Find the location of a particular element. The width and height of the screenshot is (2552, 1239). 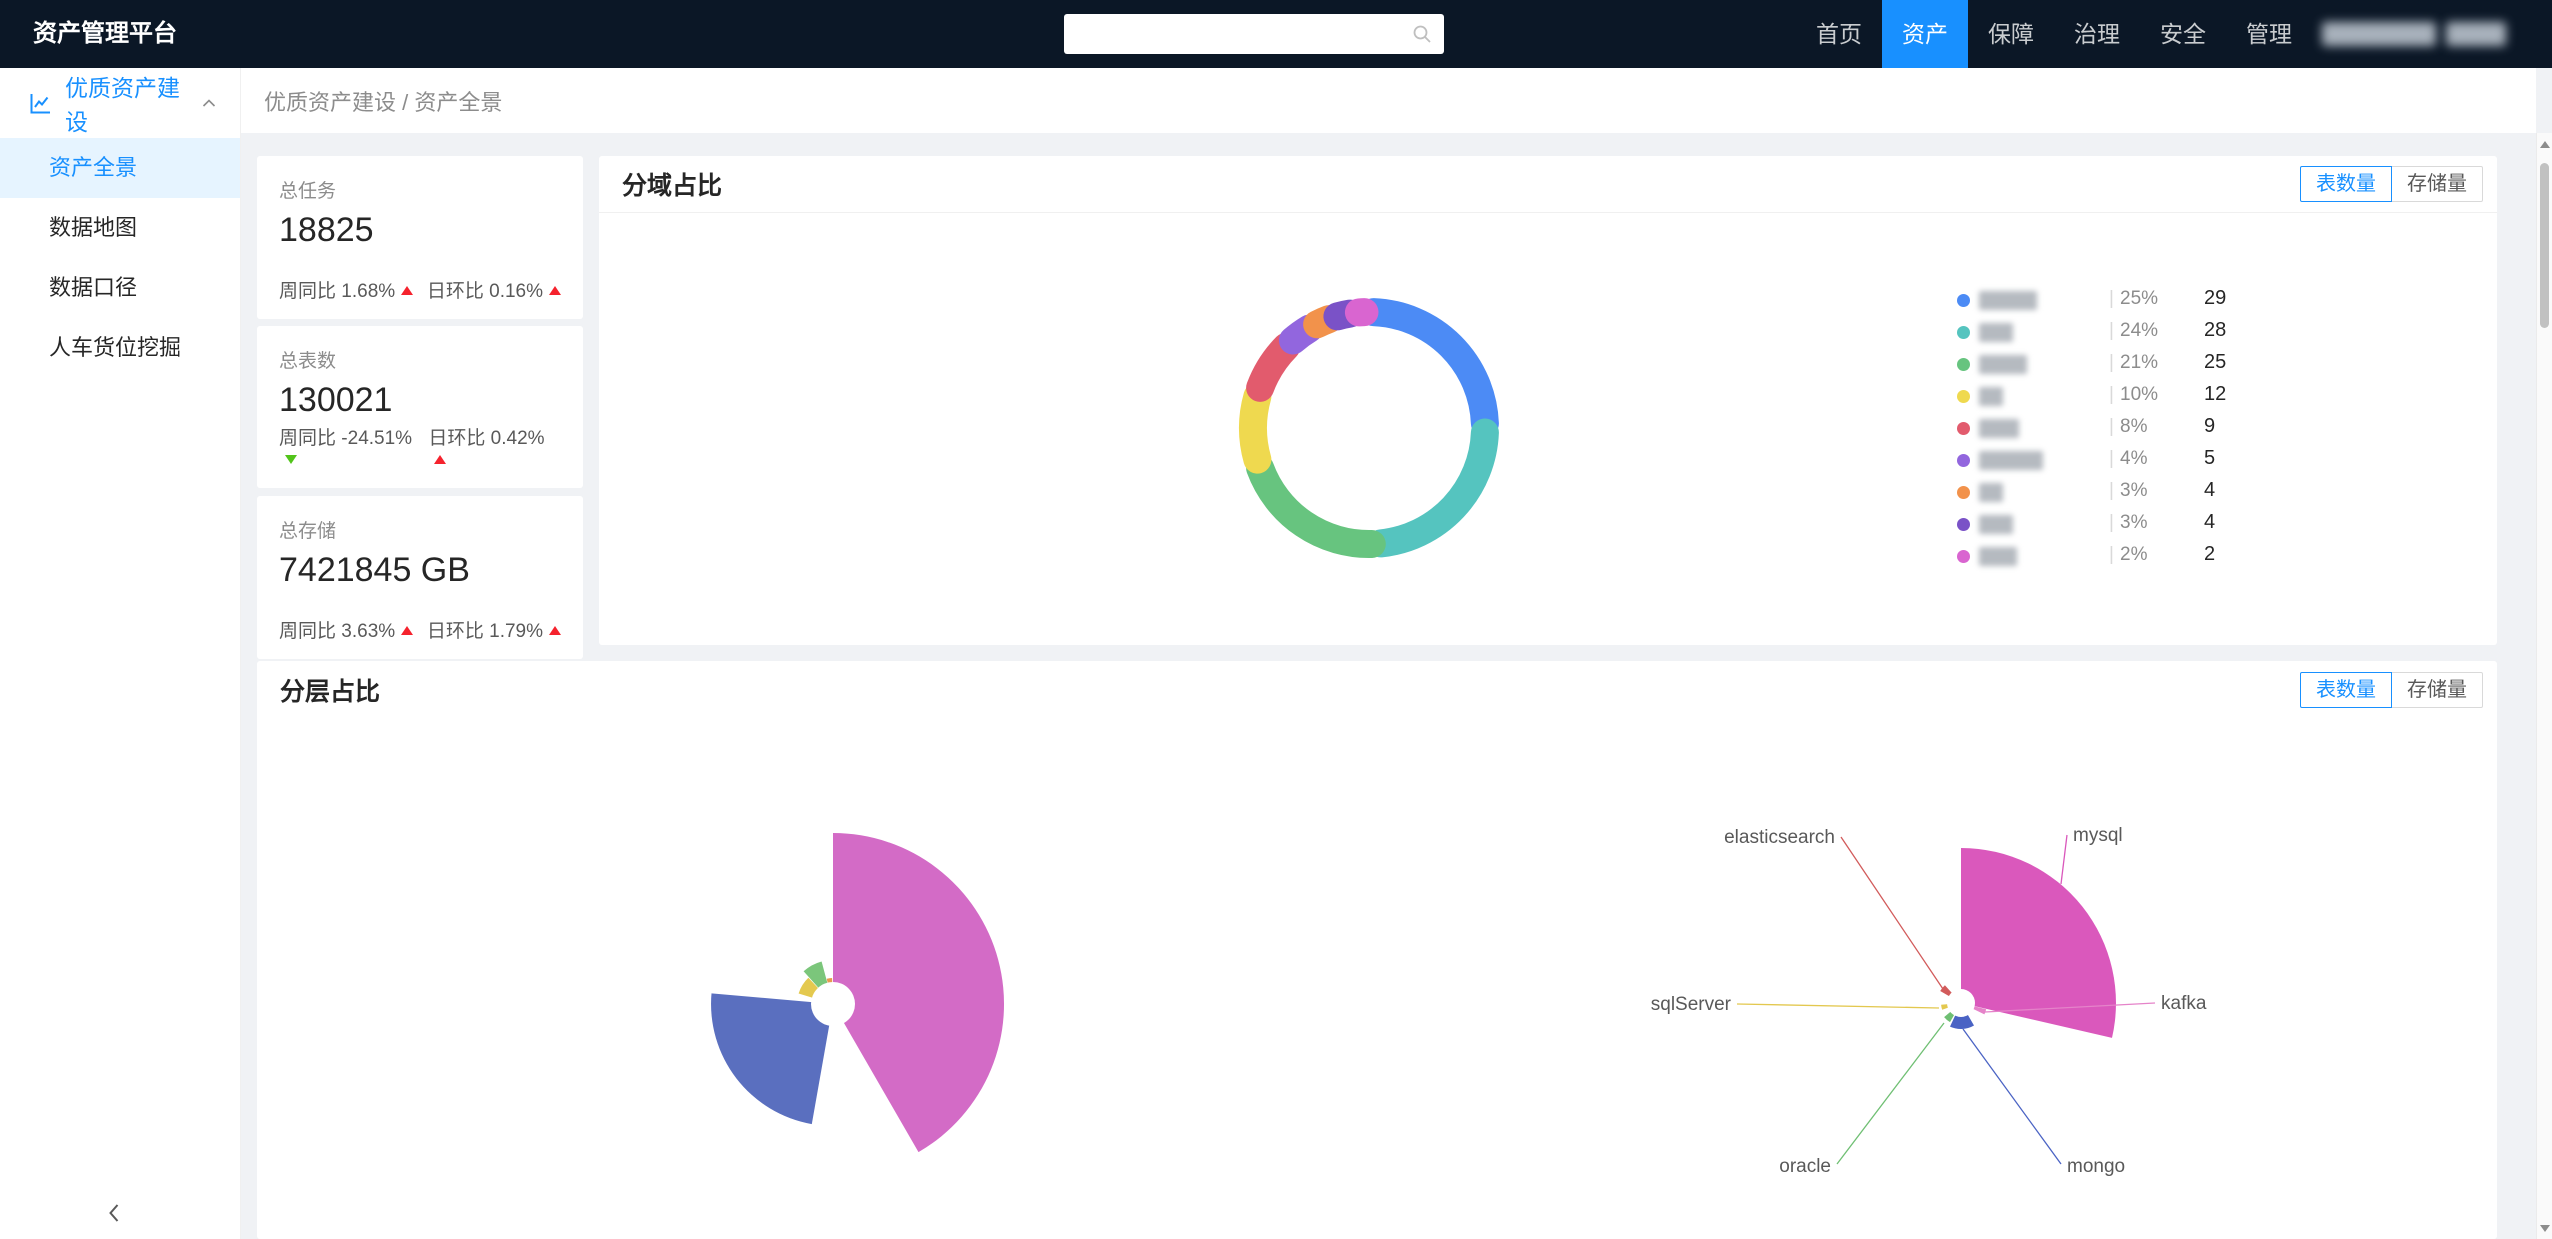

domain-metric-toggle: 表数量 存储量 is located at coordinates (2391, 184).